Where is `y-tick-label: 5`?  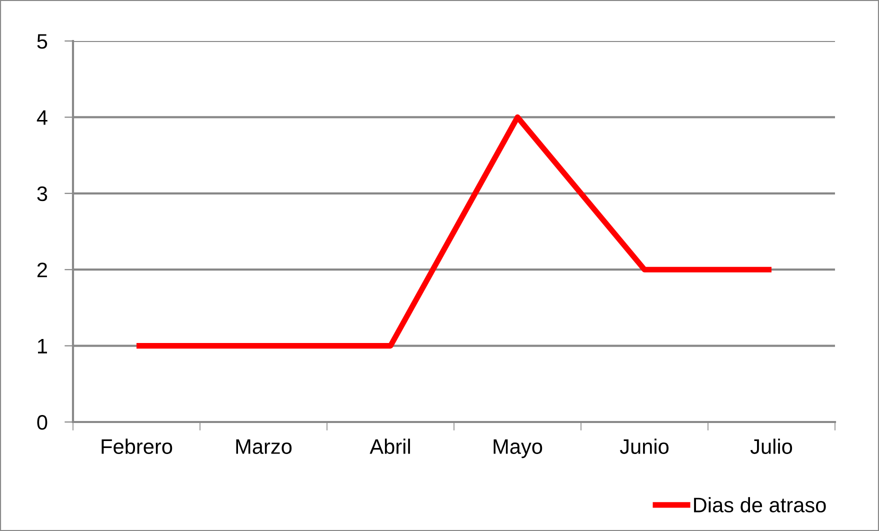
y-tick-label: 5 is located at coordinates (42, 41).